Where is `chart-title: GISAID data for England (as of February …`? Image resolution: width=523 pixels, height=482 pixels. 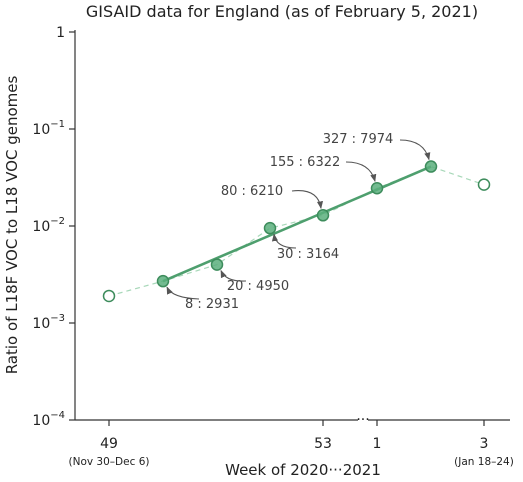
chart-title: GISAID data for England (as of February … is located at coordinates (282, 11).